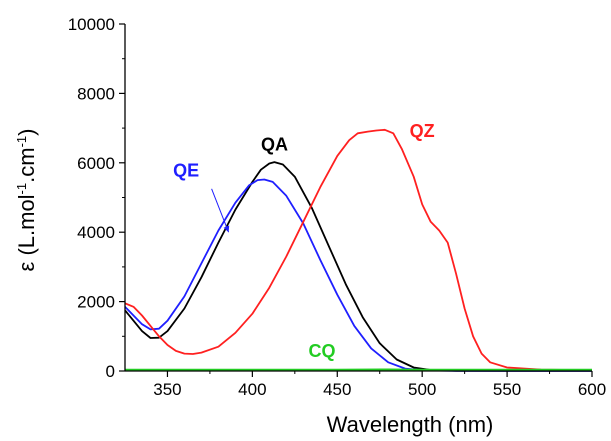 The width and height of the screenshot is (611, 441). I want to click on x-tick-label: 600, so click(592, 389).